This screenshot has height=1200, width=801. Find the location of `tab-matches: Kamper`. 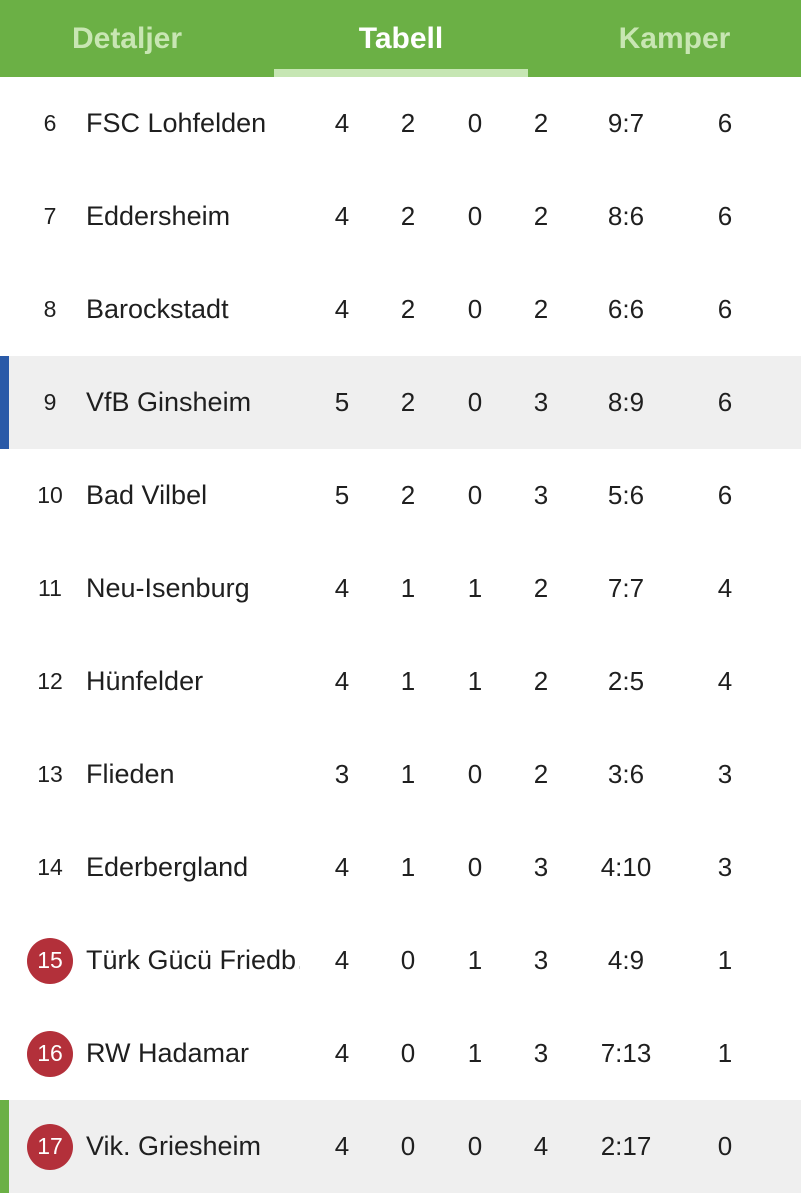

tab-matches: Kamper is located at coordinates (674, 38).